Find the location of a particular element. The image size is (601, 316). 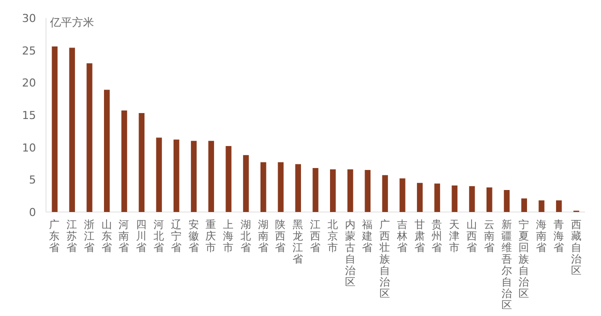

y-tick-label: 10 is located at coordinates (29, 147).